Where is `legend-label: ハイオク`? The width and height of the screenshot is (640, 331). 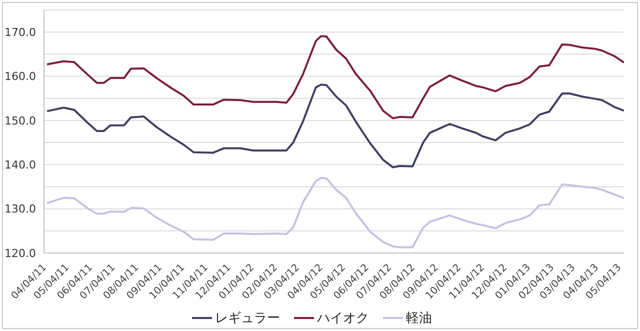 legend-label: ハイオク is located at coordinates (343, 318).